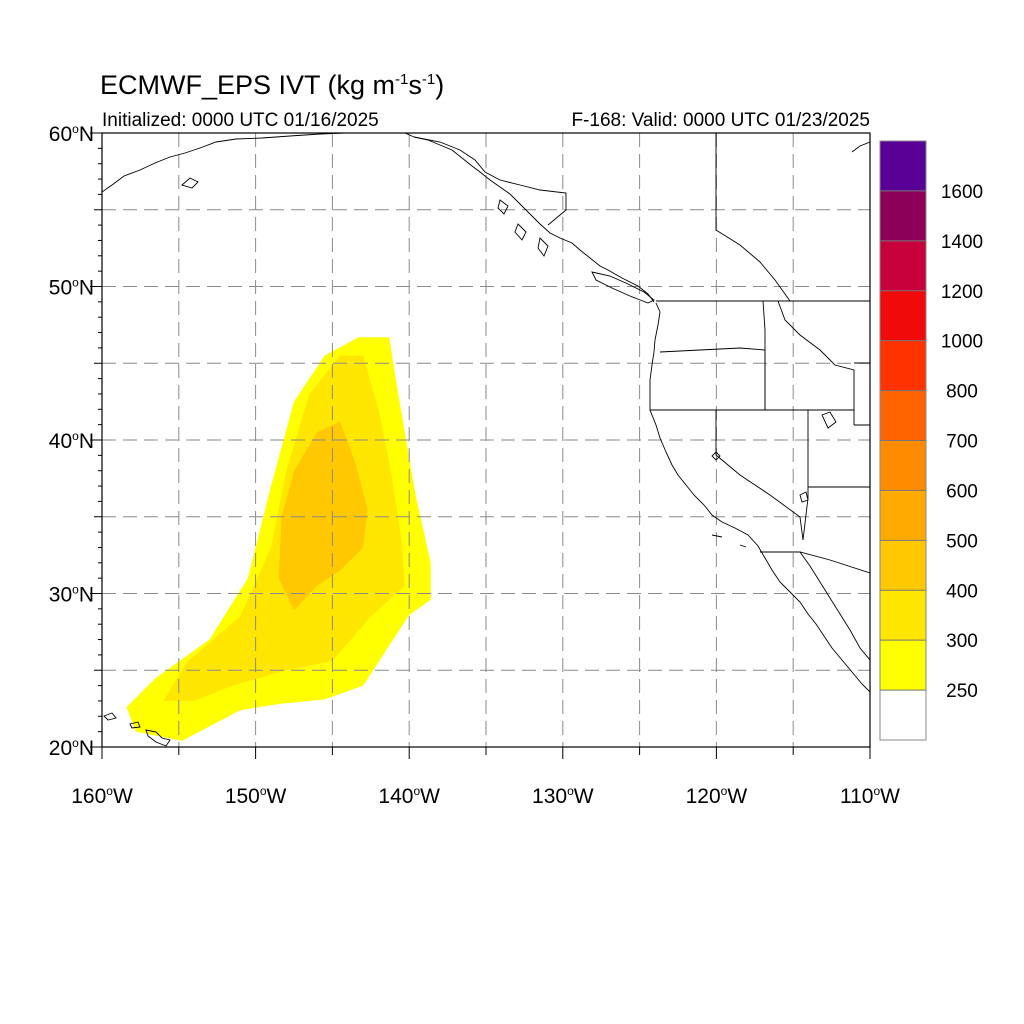  Describe the element at coordinates (870, 796) in the screenshot. I see `lon-label: 110oW` at that location.